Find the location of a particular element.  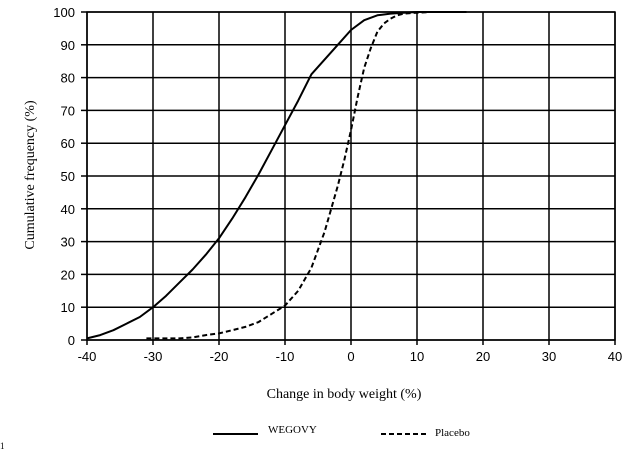

x-tick-label: -10 is located at coordinates (285, 356).